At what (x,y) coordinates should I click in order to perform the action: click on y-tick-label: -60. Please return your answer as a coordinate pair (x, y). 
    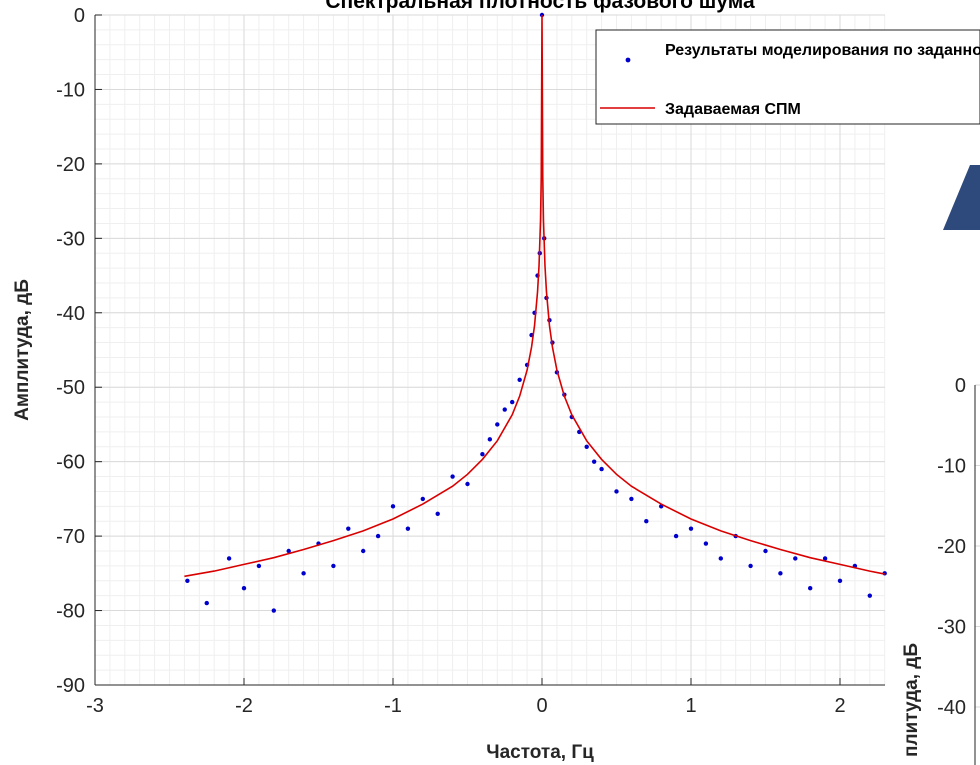
    Looking at the image, I should click on (70, 463).